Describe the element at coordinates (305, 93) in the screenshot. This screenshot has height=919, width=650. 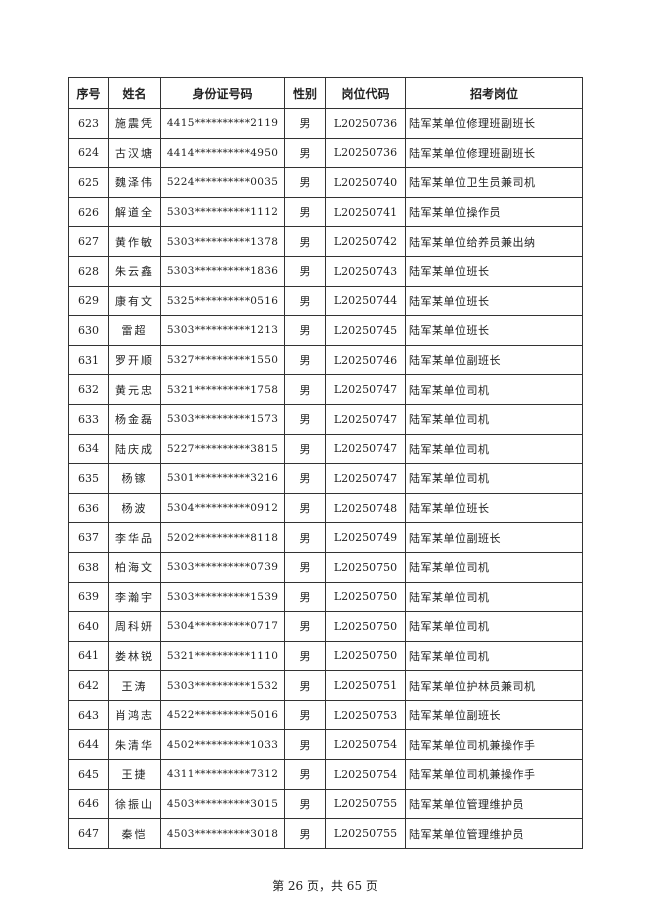
I see `header-gender: 性别` at that location.